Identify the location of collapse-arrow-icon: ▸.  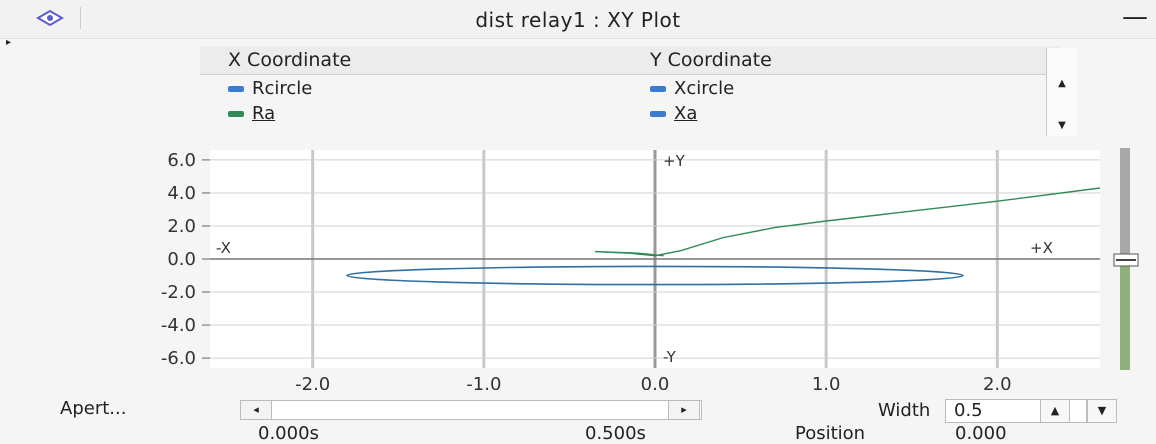
(9, 42).